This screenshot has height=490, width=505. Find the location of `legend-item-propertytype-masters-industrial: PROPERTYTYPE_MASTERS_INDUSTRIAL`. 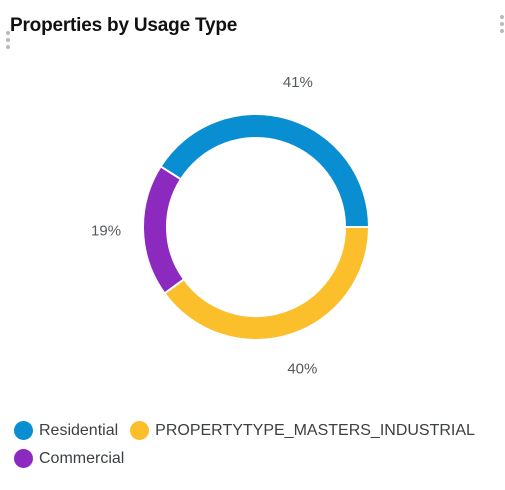

legend-item-propertytype-masters-industrial: PROPERTYTYPE_MASTERS_INDUSTRIAL is located at coordinates (302, 430).